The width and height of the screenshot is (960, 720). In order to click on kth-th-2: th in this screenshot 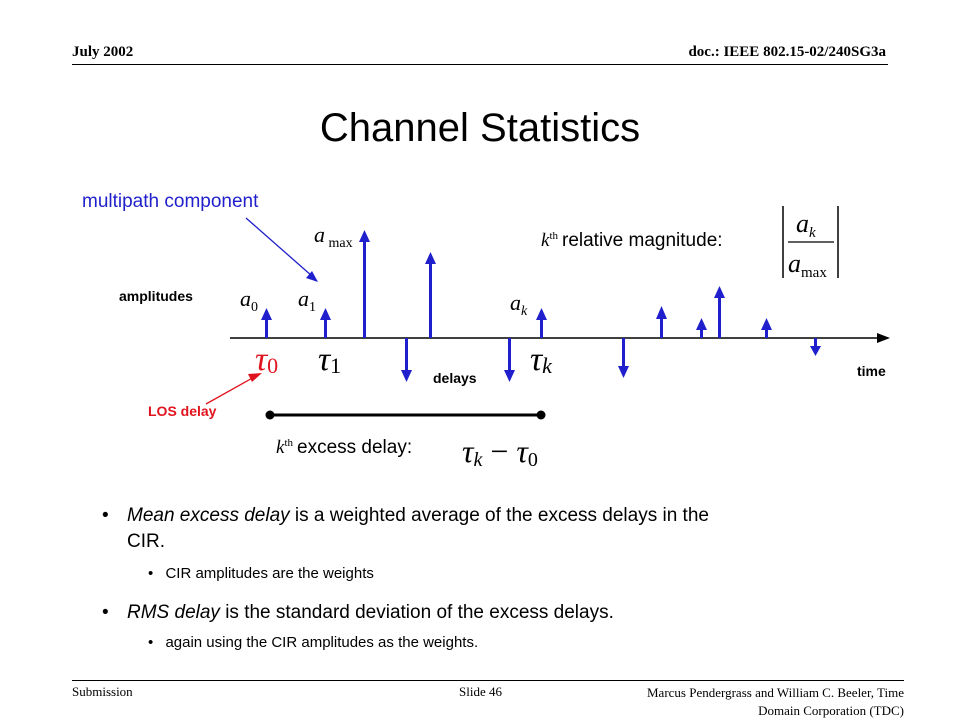, I will do `click(288, 443)`.